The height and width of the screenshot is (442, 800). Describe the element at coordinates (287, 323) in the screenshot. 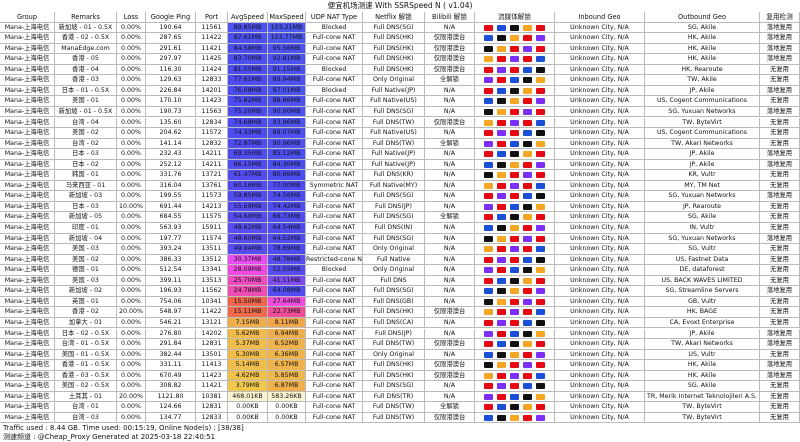

I see `cell: 8.11MB` at that location.